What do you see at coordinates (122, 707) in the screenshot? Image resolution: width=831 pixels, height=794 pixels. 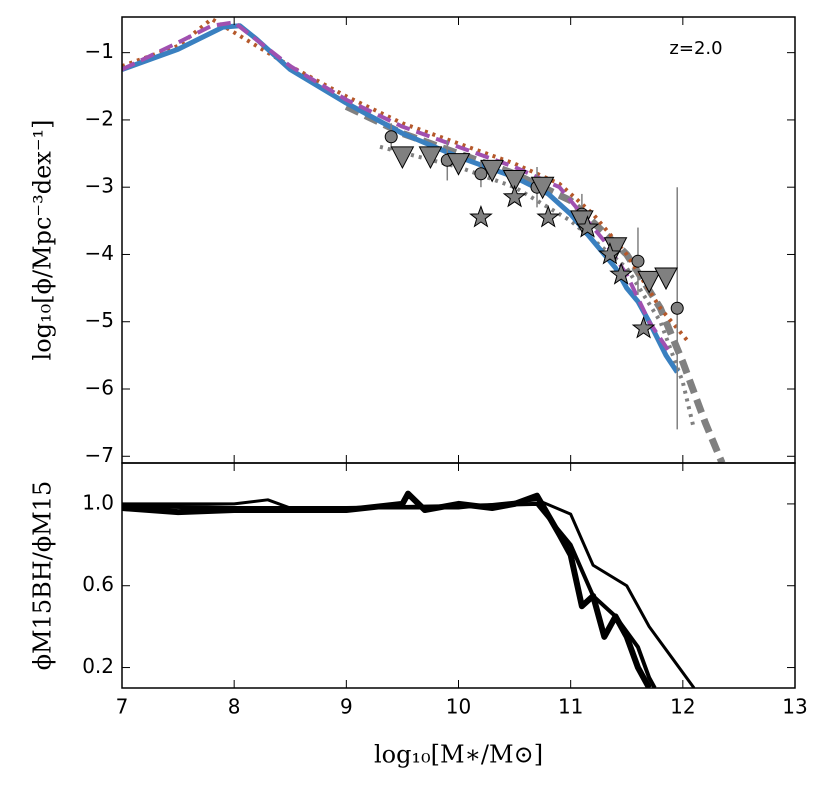 I see `x-tick-label: 7` at bounding box center [122, 707].